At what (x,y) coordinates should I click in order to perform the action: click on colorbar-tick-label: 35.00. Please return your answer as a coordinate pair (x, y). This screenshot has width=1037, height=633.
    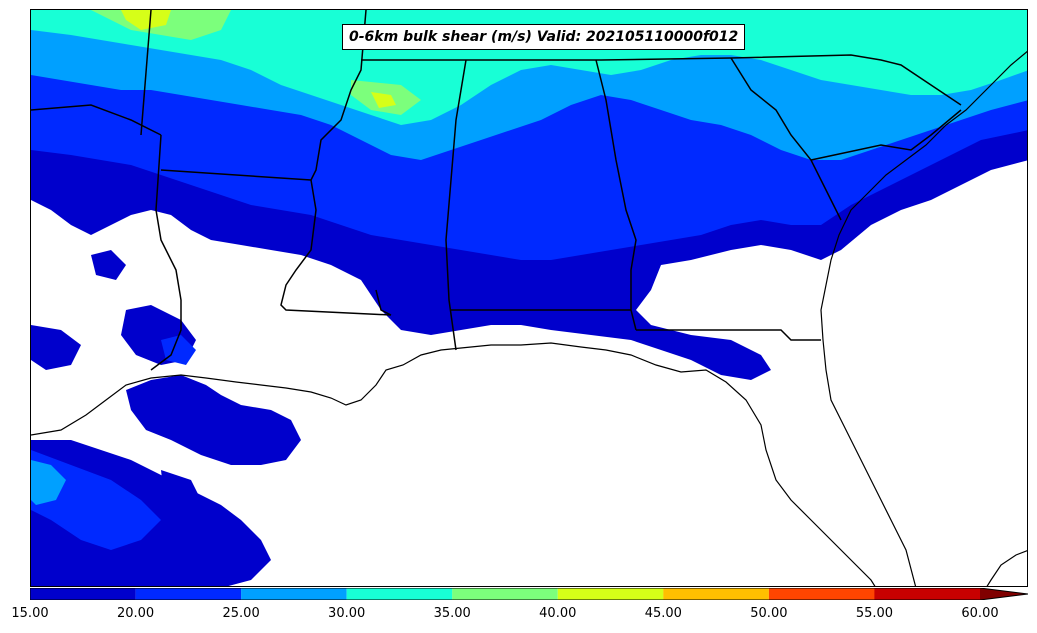
    Looking at the image, I should click on (452, 613).